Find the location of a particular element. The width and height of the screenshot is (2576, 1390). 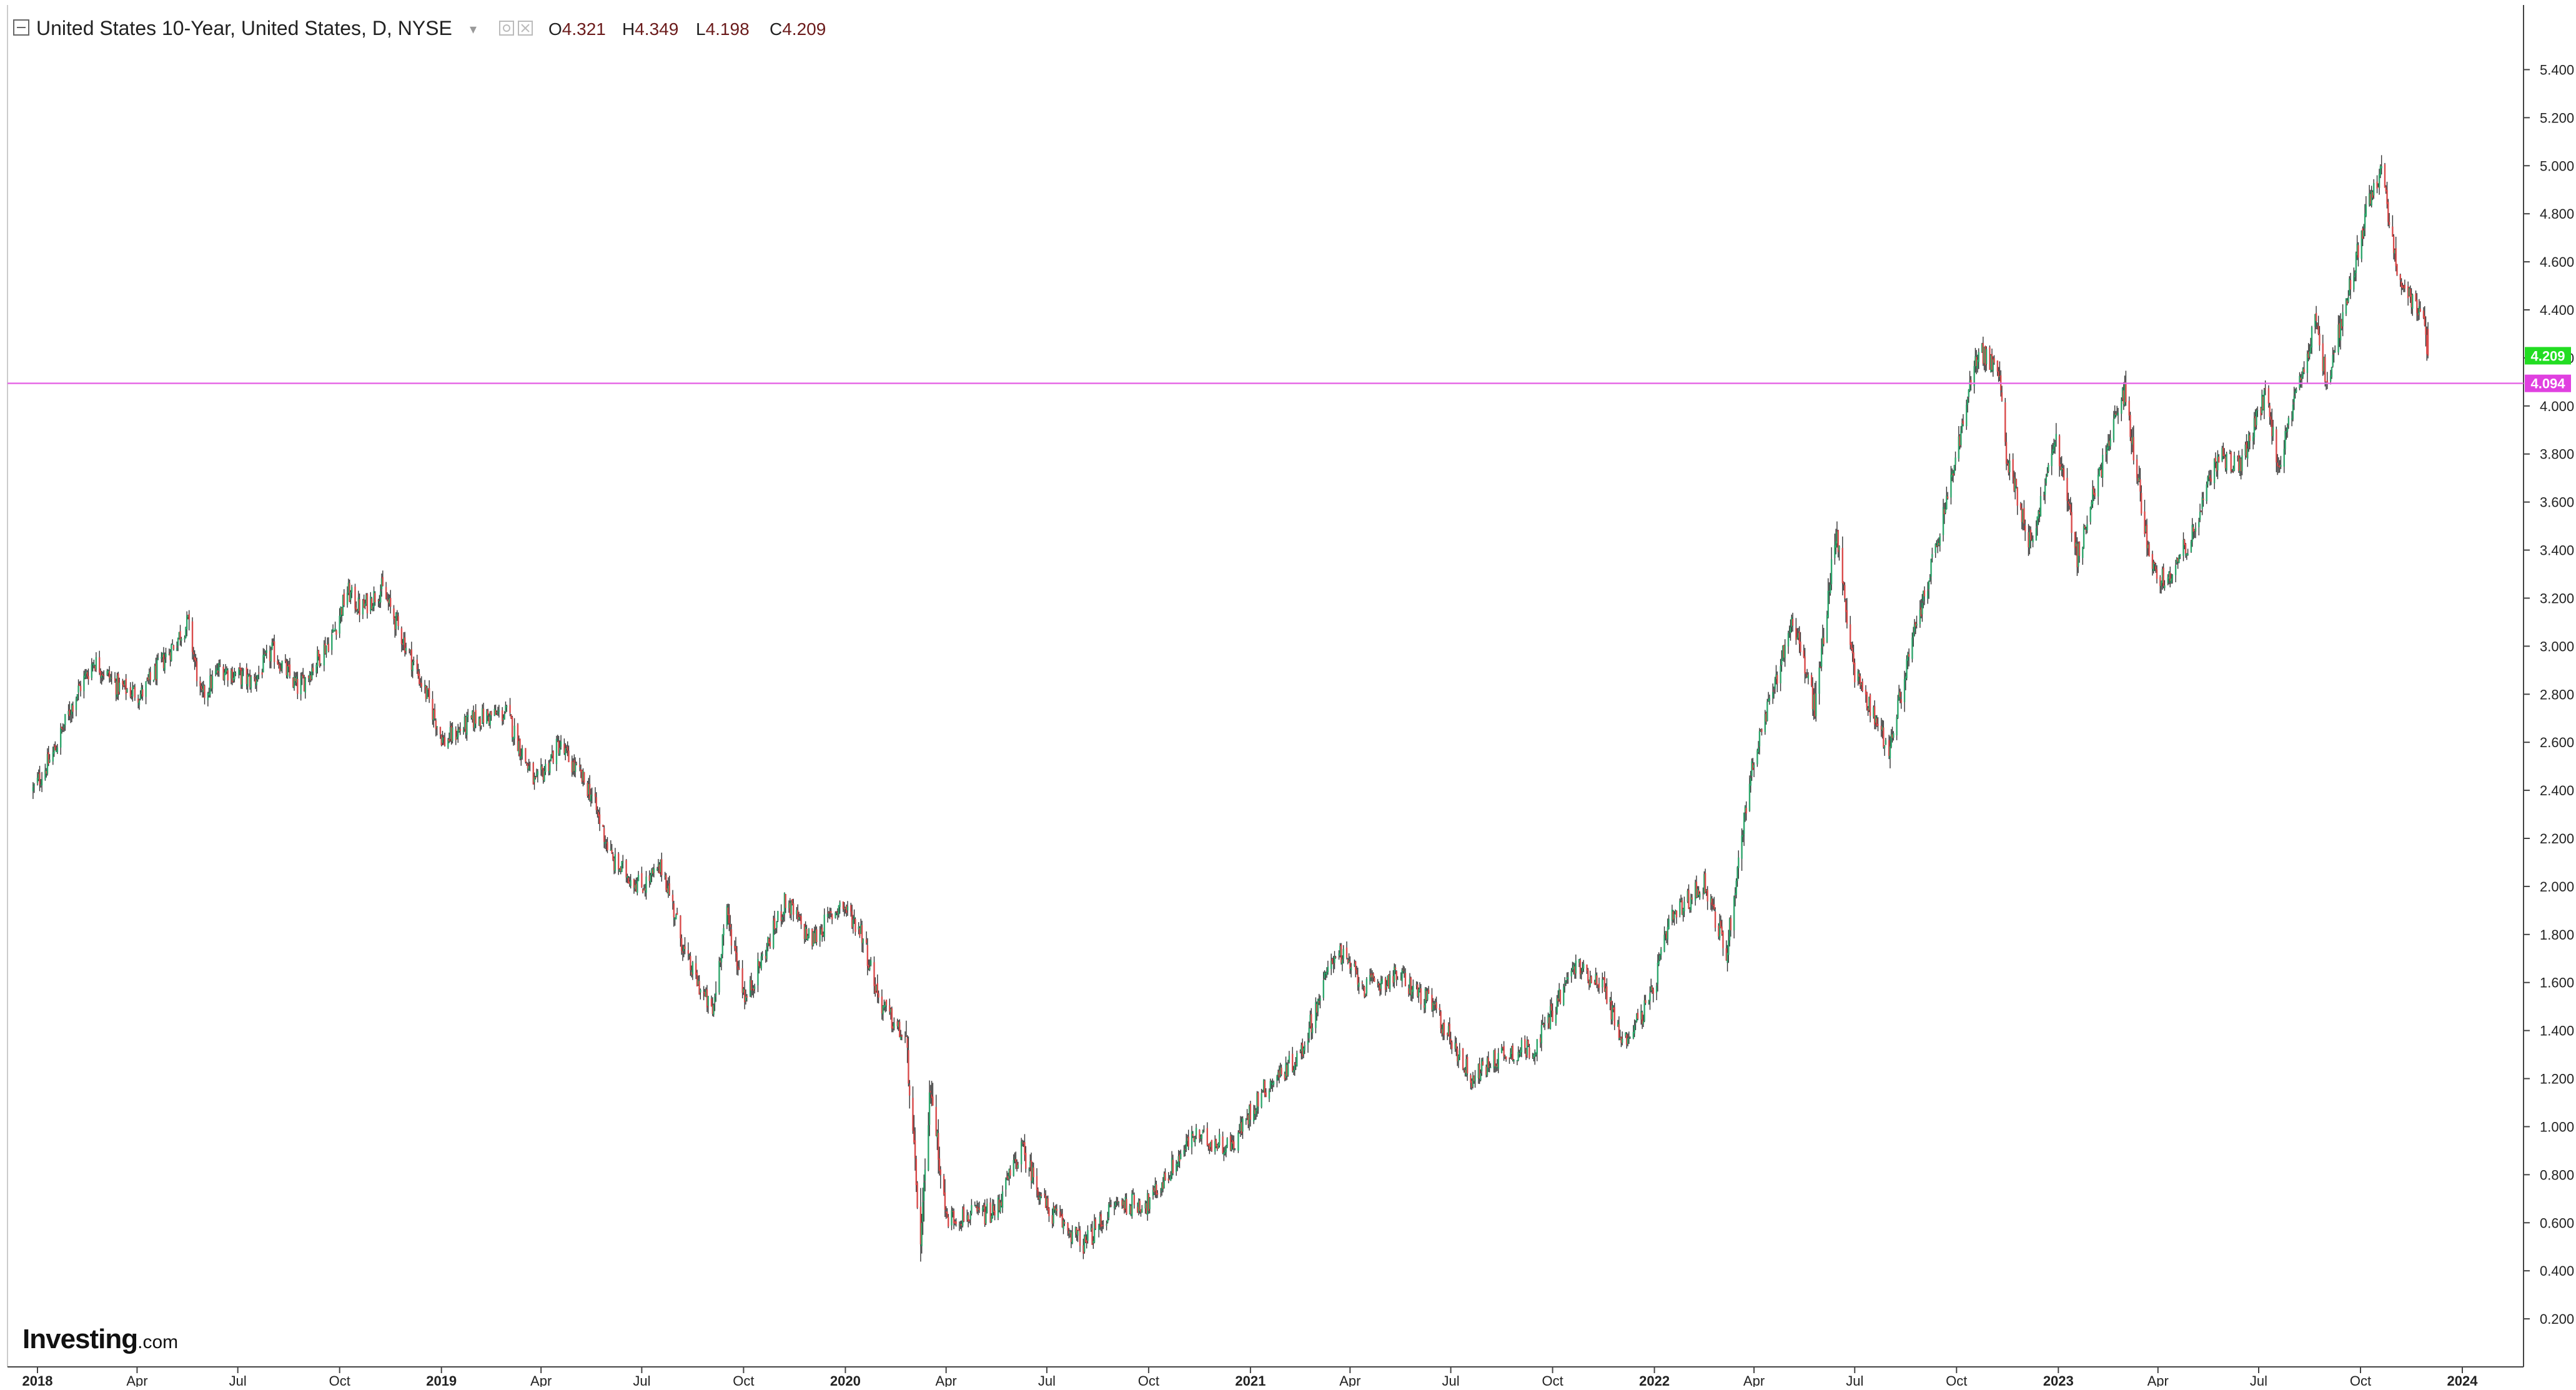

x-tick-label: Oct is located at coordinates (1956, 1380).